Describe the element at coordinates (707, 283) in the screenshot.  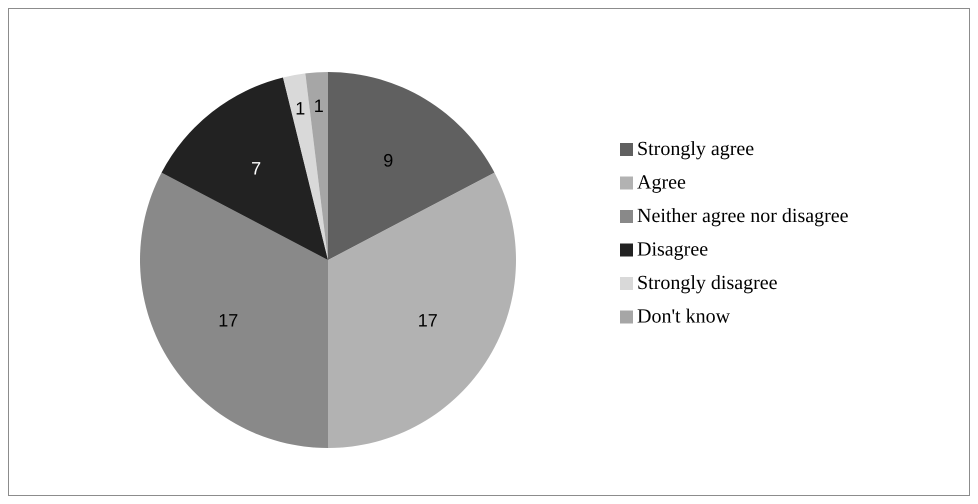
I see `legend-label: Strongly disagree` at that location.